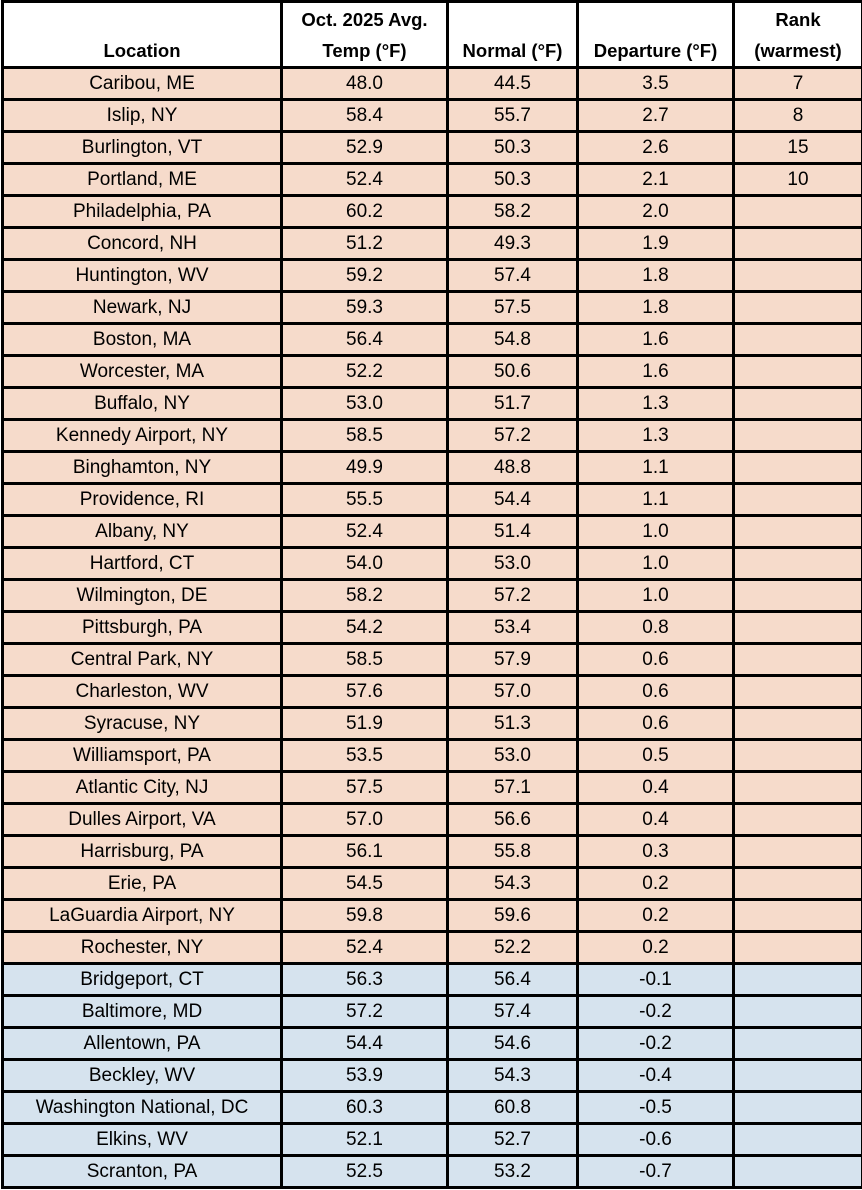 The height and width of the screenshot is (1190, 862). Describe the element at coordinates (364, 883) in the screenshot. I see `cell-avg-temp: 54.5` at that location.